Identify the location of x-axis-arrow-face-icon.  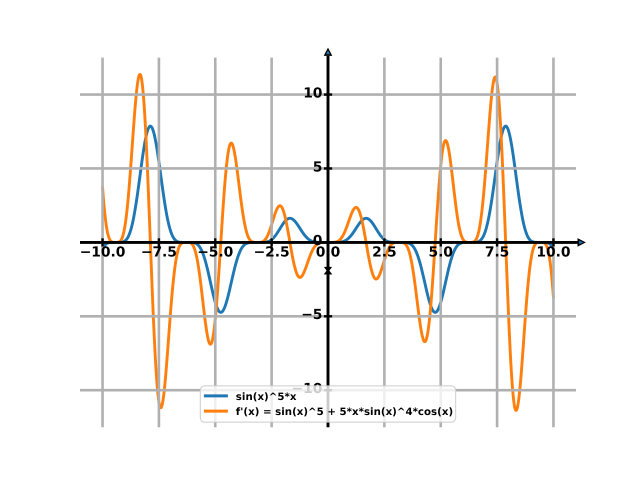
(581, 242).